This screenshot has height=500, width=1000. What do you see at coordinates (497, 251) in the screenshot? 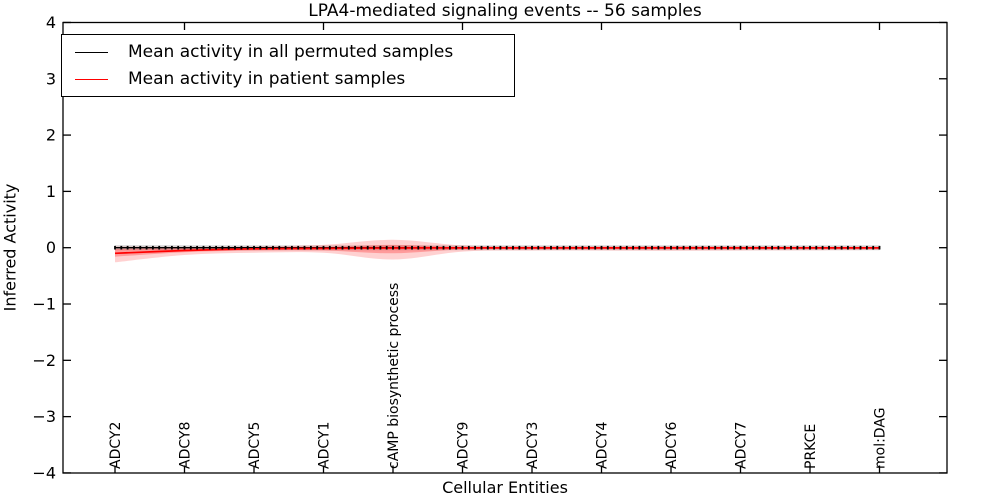
I see `patient-std-band-outer` at bounding box center [497, 251].